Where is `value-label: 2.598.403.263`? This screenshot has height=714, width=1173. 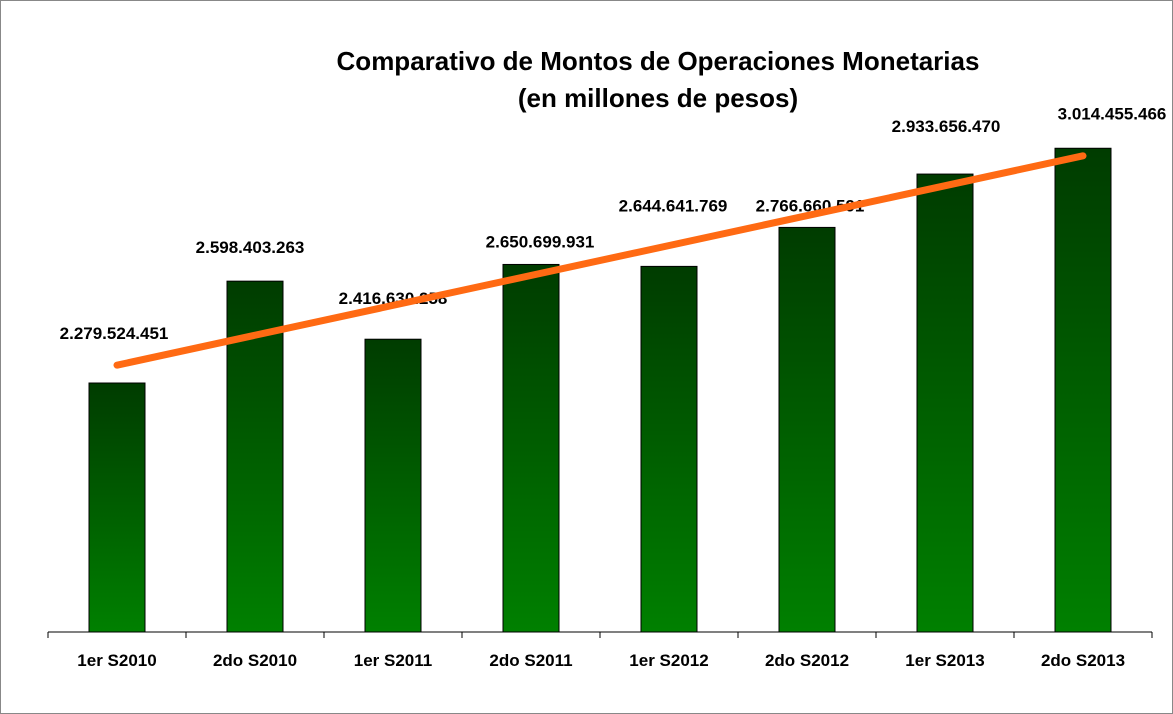 value-label: 2.598.403.263 is located at coordinates (250, 247).